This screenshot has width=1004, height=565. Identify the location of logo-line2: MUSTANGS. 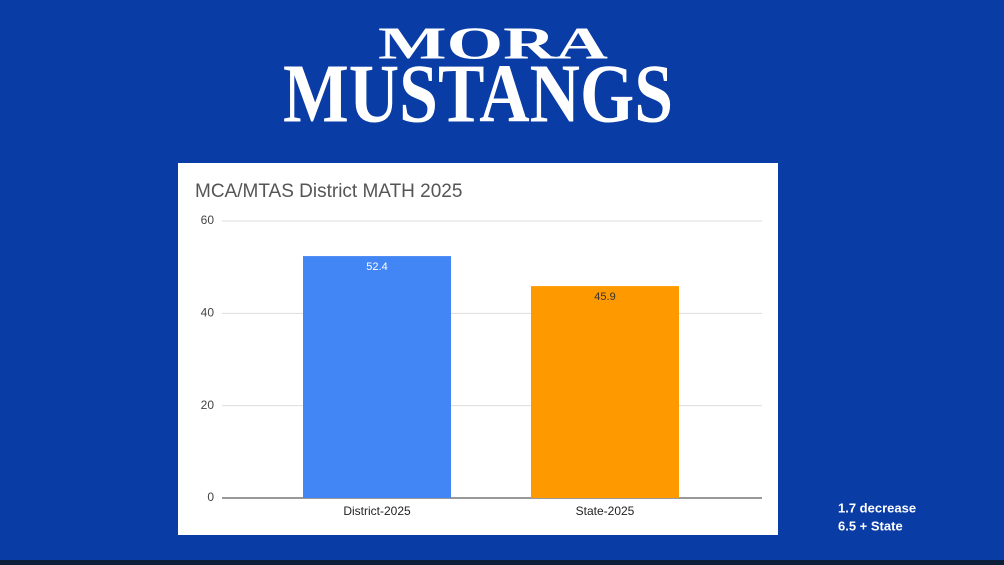
(478, 93).